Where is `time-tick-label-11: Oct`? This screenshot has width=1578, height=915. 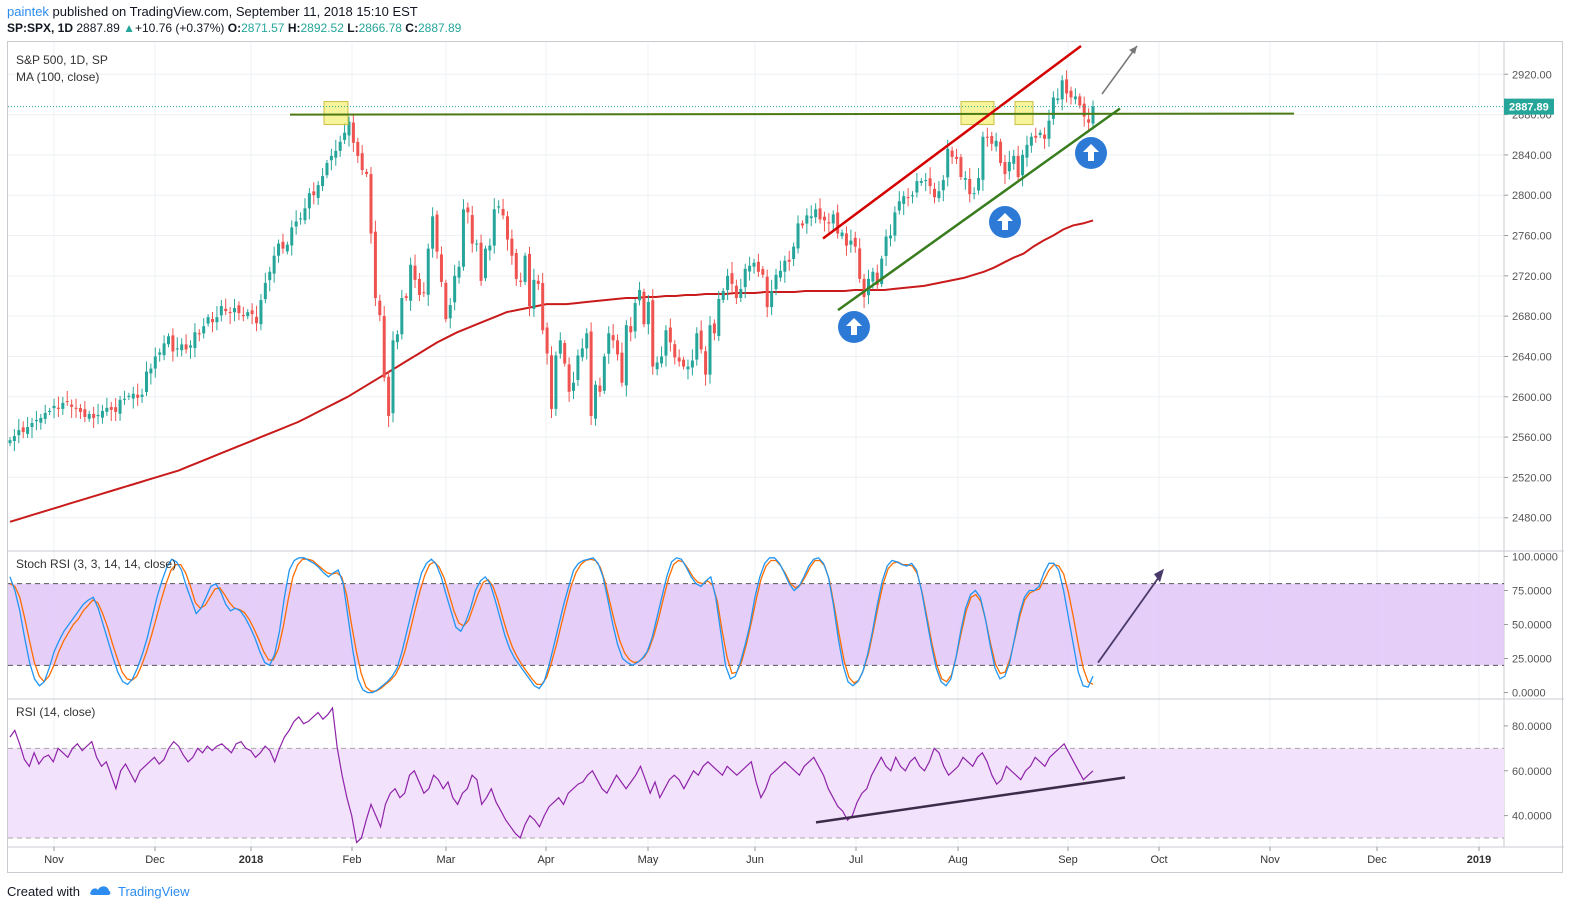
time-tick-label-11: Oct is located at coordinates (1158, 860).